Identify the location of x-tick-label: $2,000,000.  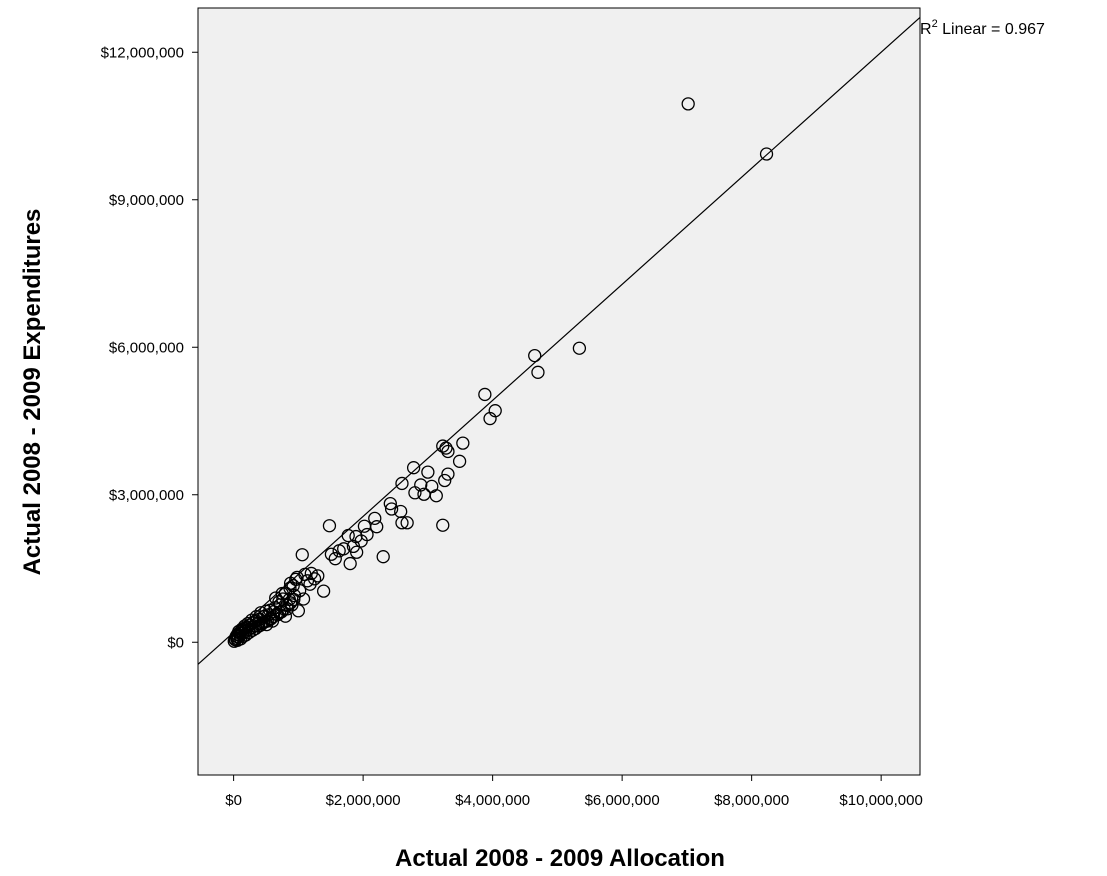
(363, 800).